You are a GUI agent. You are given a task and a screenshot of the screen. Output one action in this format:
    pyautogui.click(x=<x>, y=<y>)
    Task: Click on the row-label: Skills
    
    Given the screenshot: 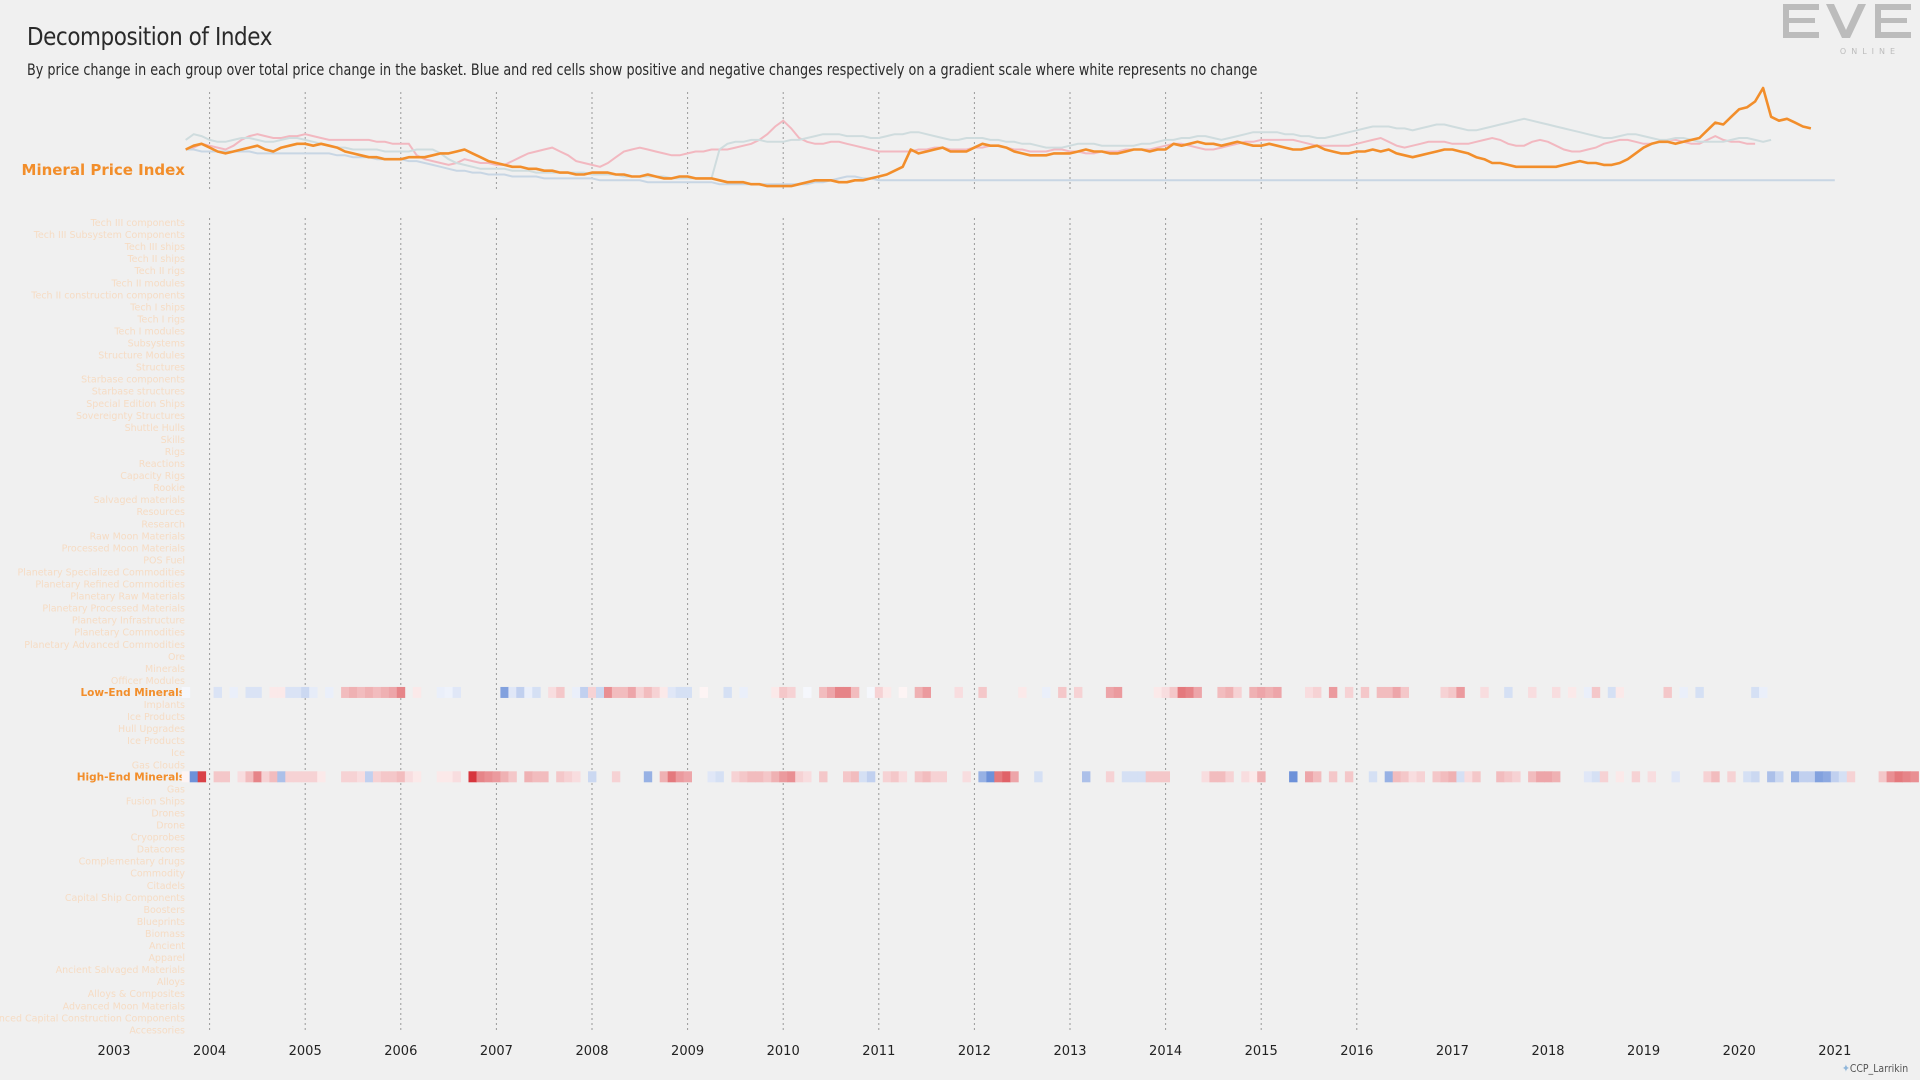 What is the action you would take?
    pyautogui.click(x=173, y=440)
    